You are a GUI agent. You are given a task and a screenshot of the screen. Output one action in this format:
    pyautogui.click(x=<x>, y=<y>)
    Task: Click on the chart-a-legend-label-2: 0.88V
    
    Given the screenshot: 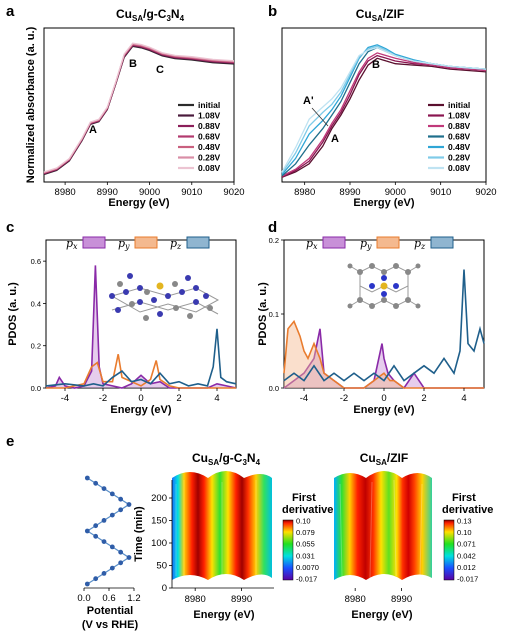 What is the action you would take?
    pyautogui.click(x=209, y=126)
    